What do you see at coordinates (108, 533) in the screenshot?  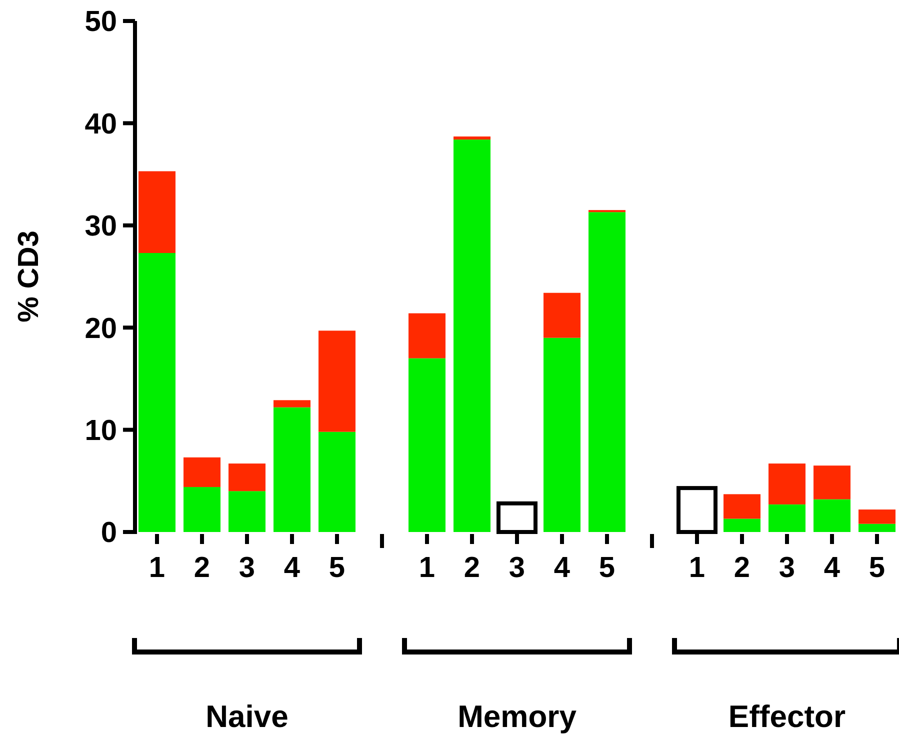 I see `y-tick-label: 0` at bounding box center [108, 533].